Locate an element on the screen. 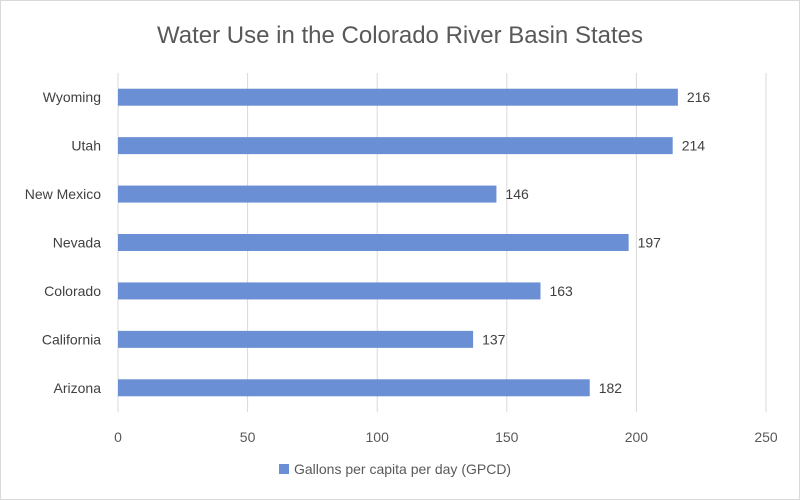 The image size is (800, 500). x-tick-label: 100 is located at coordinates (378, 437).